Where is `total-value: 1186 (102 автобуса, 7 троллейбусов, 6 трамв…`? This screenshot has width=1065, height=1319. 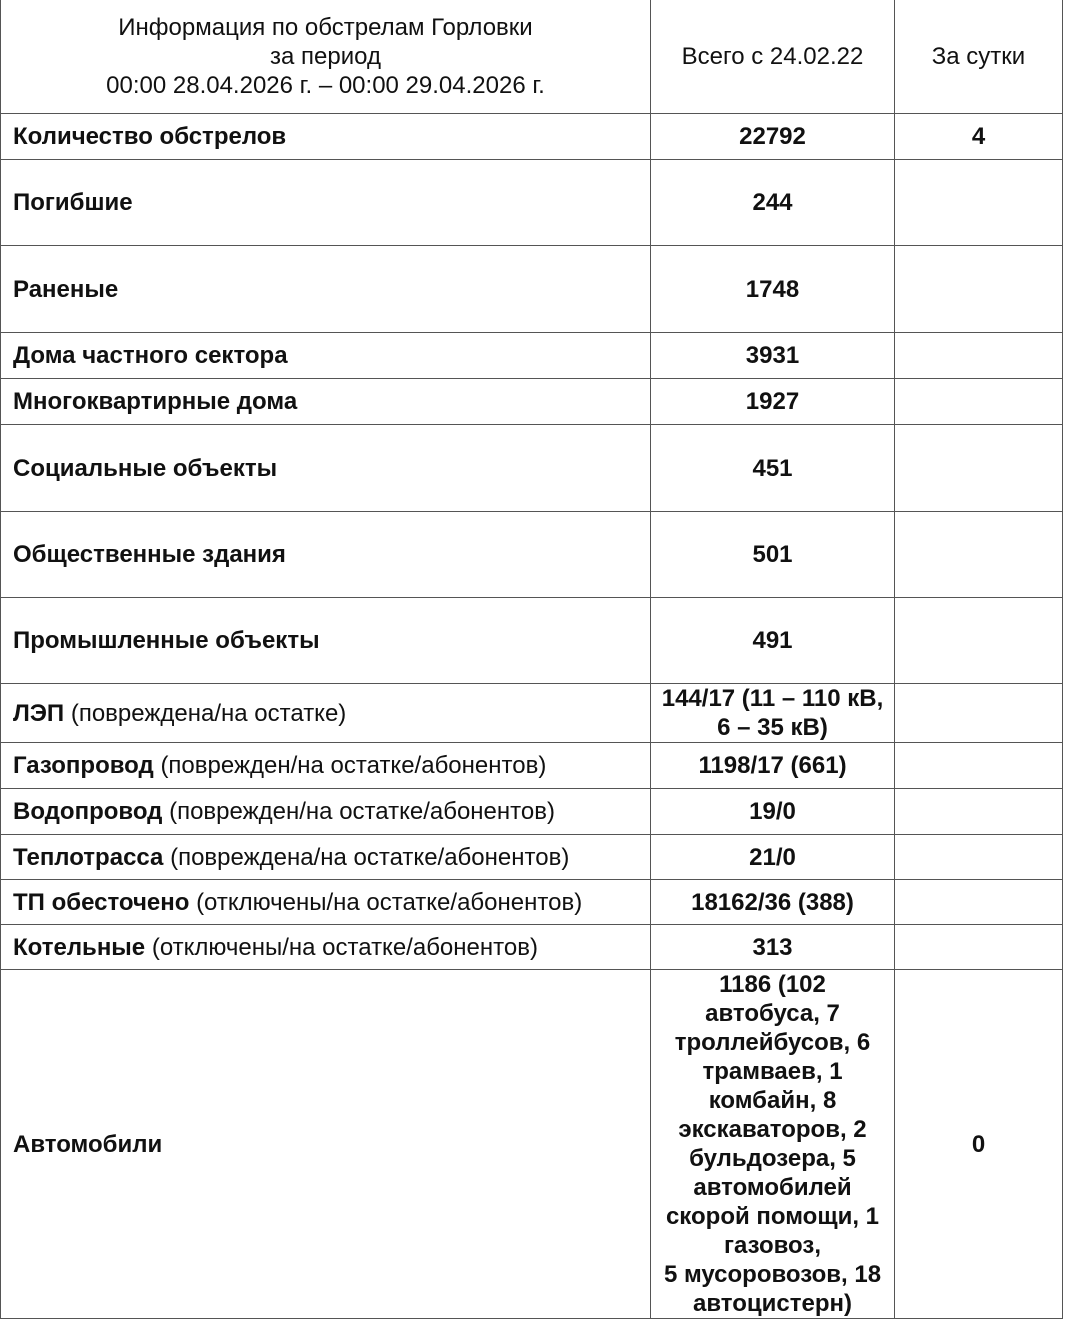 total-value: 1186 (102 автобуса, 7 троллейбусов, 6 трамв… is located at coordinates (772, 1144).